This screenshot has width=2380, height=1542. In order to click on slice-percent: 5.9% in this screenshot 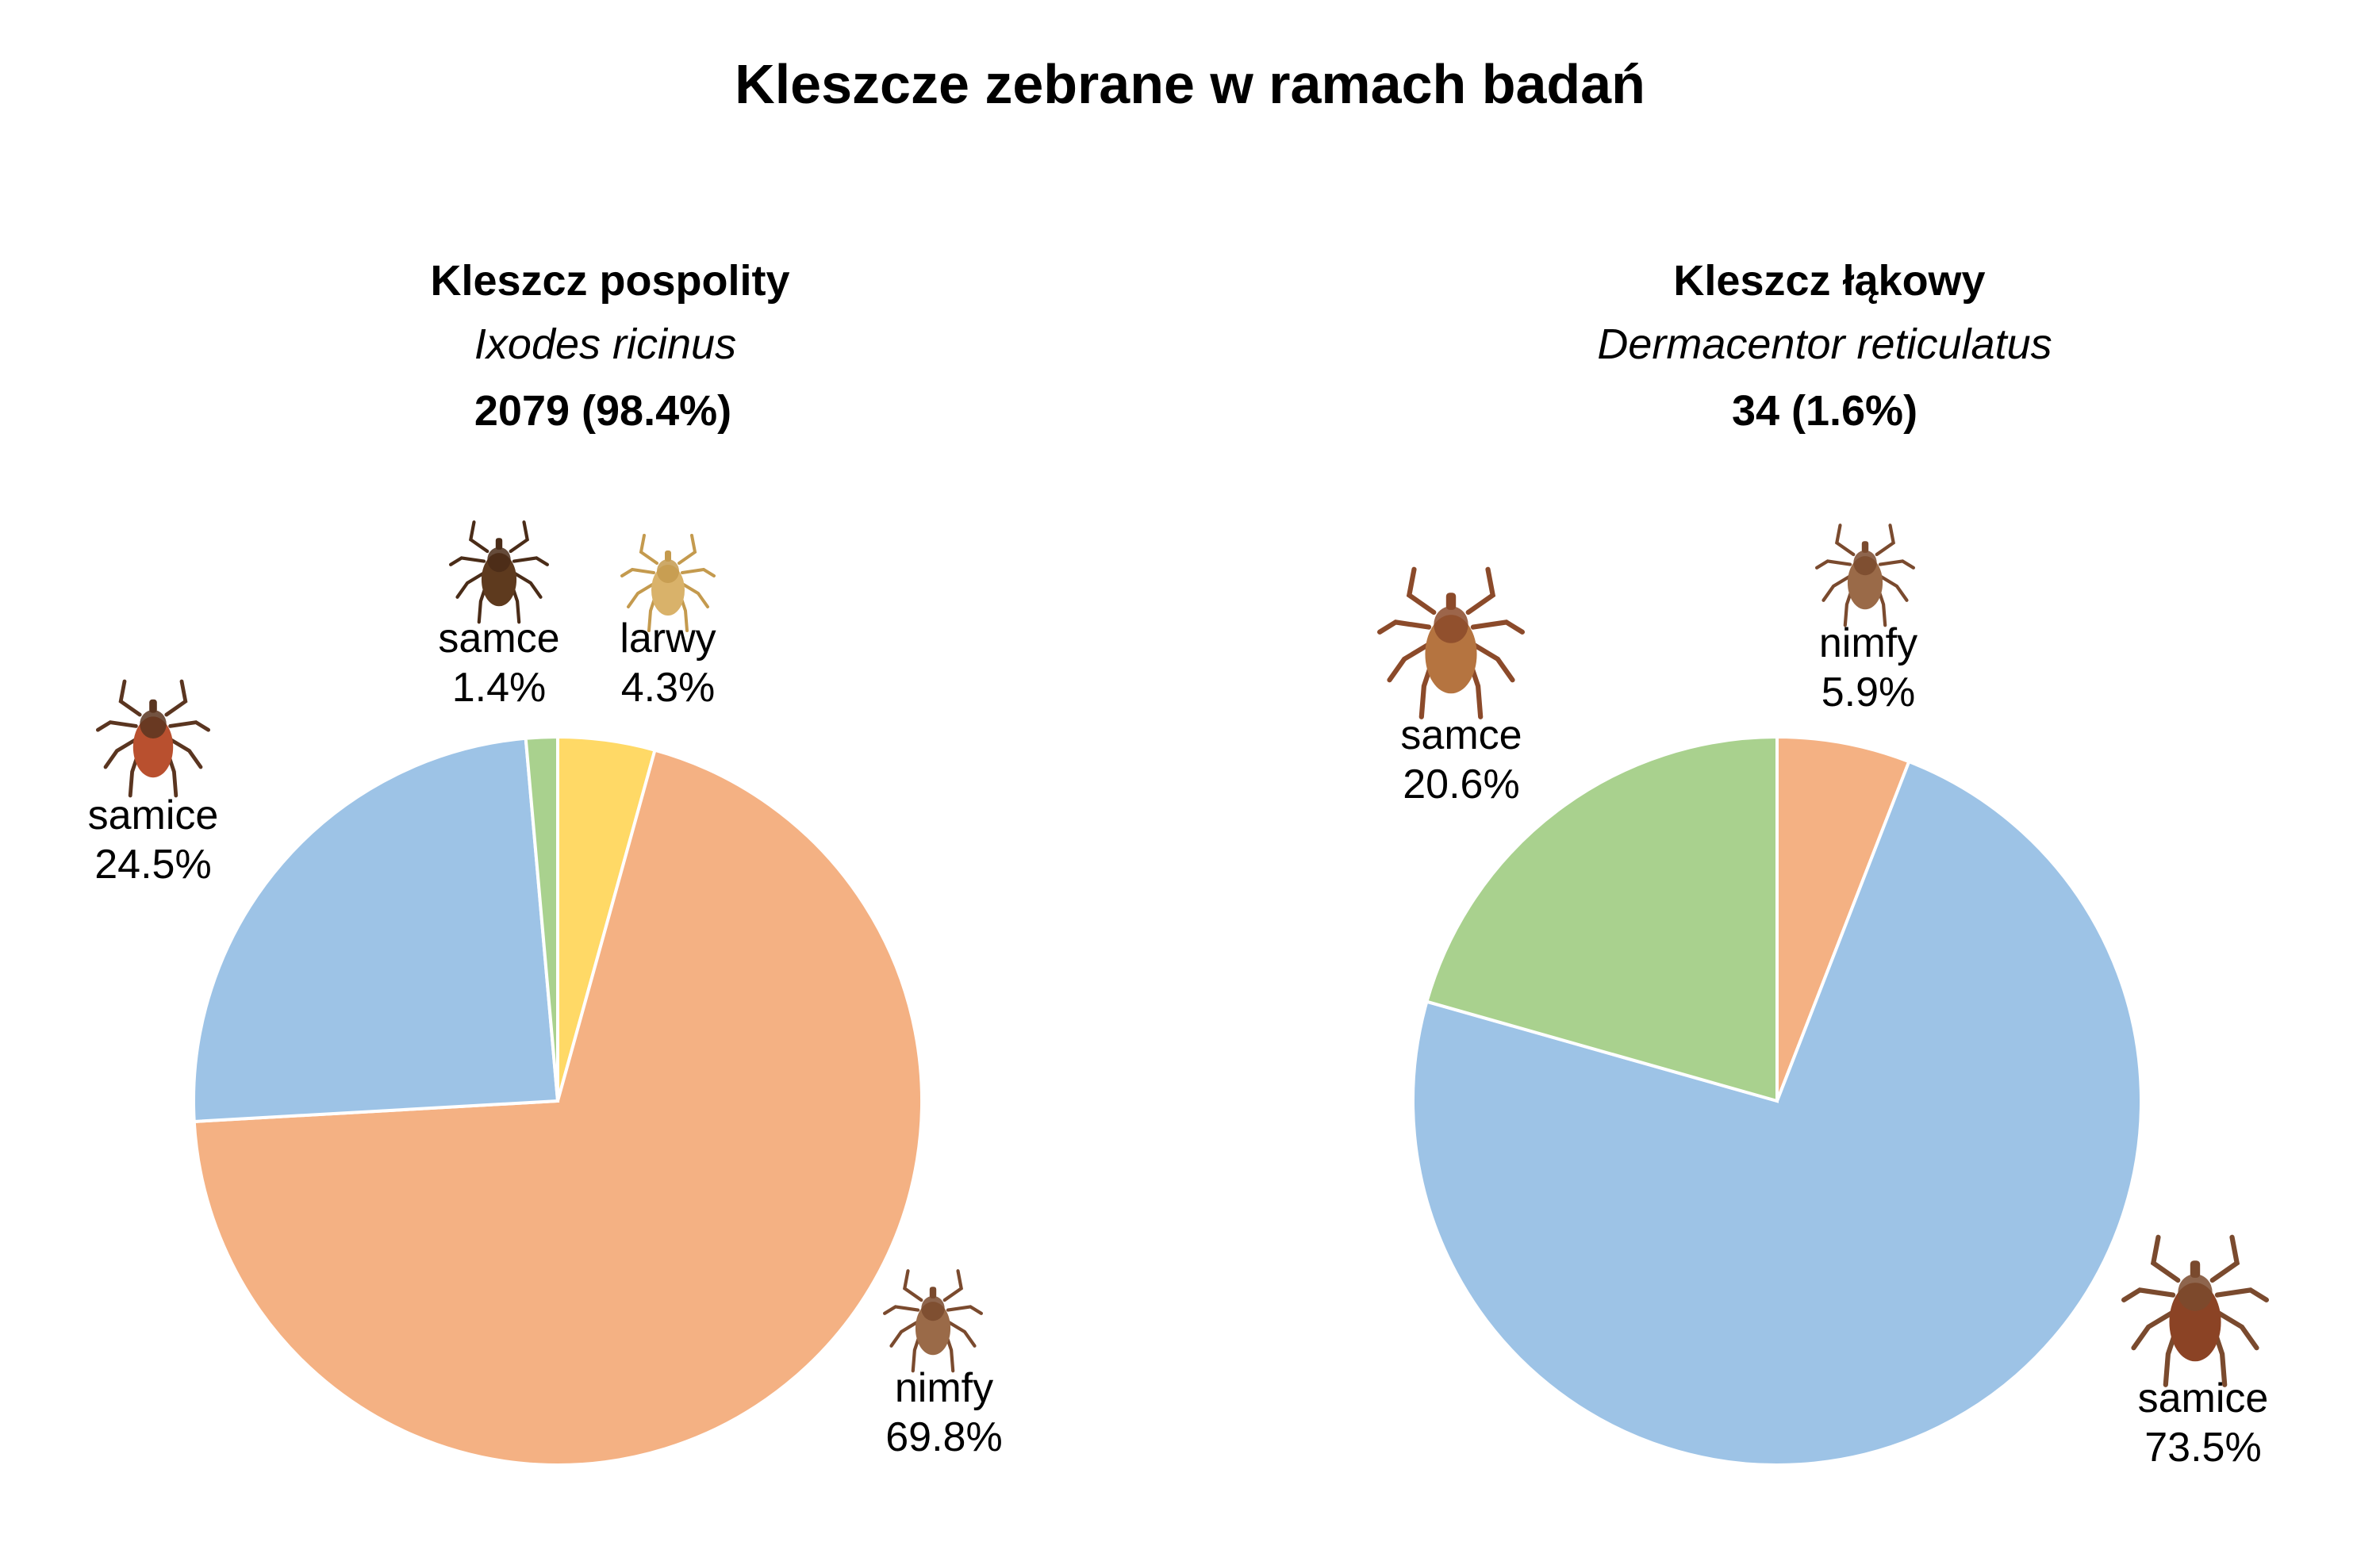, I will do `click(1868, 692)`.